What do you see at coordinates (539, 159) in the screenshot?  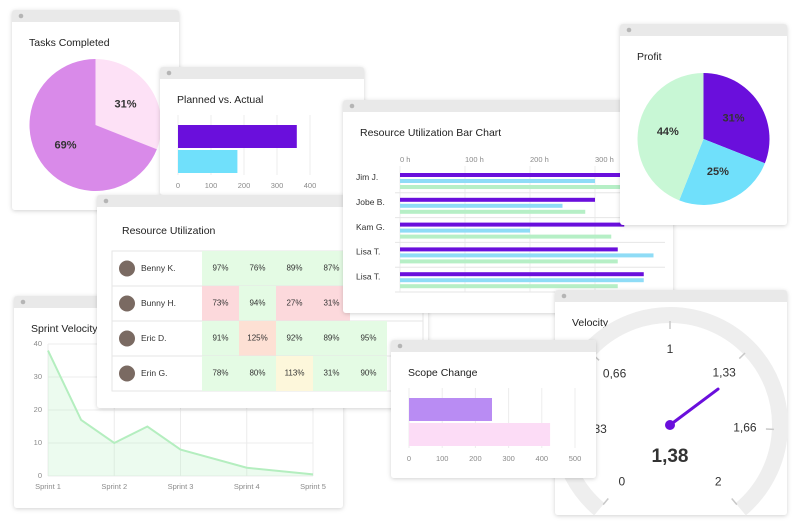 I see `x-tick-label: 200 h` at bounding box center [539, 159].